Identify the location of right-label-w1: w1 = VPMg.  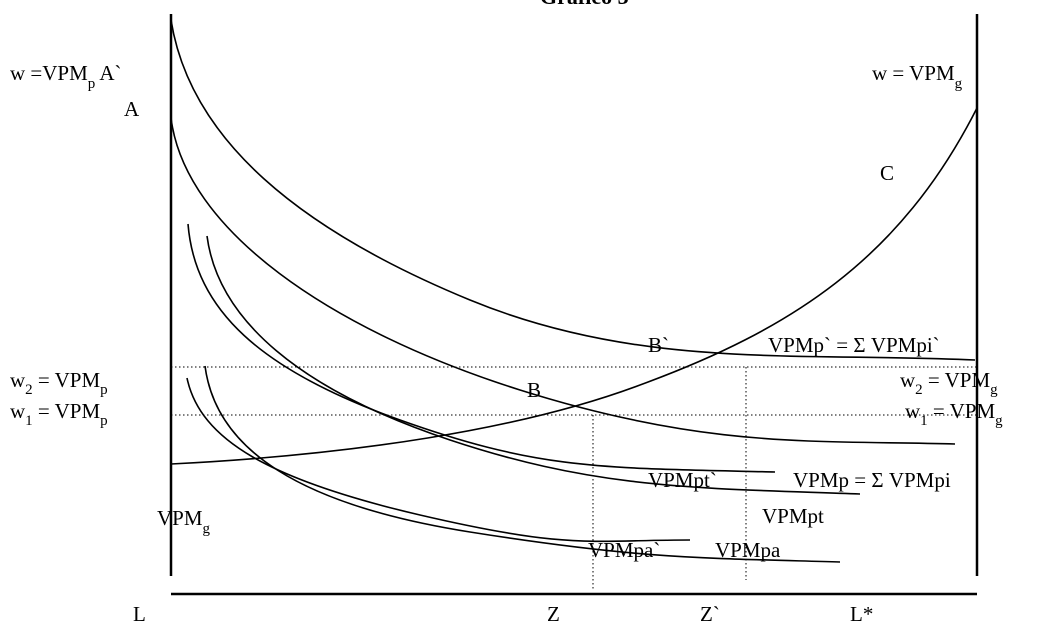
(954, 414).